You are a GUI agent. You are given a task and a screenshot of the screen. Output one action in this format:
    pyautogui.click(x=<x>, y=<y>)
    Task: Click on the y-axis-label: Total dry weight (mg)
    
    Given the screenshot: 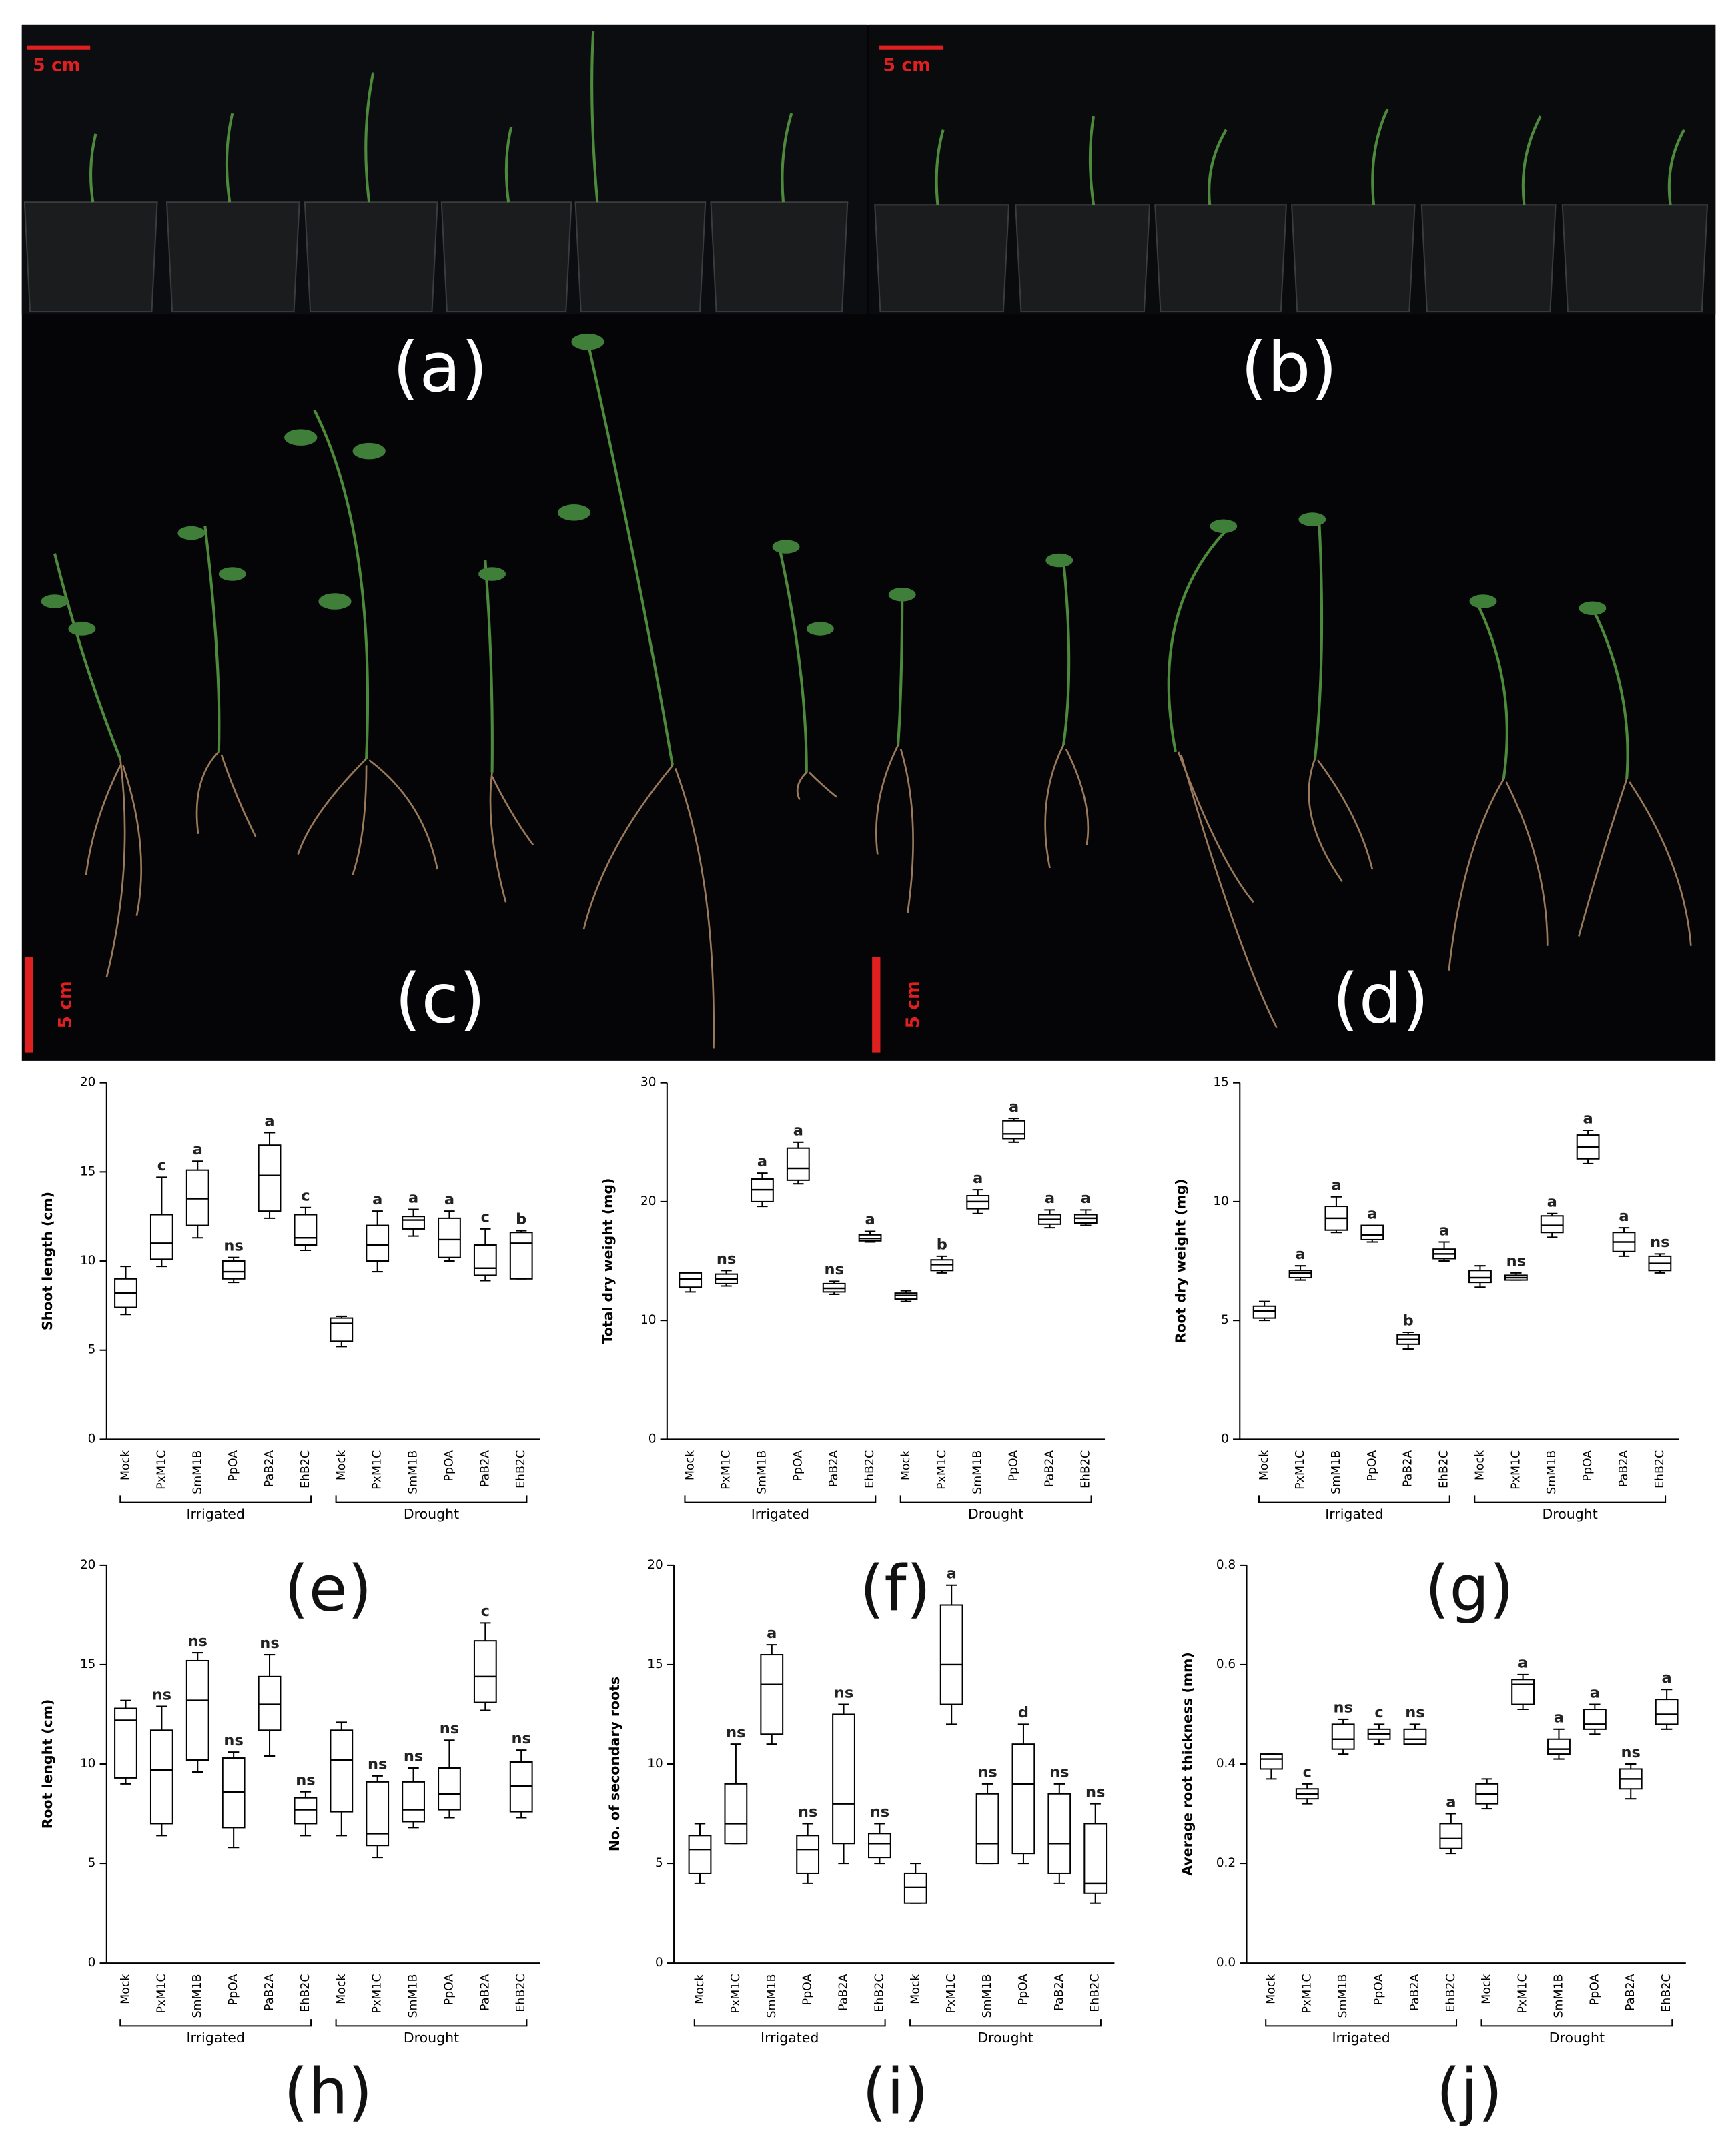 What is the action you would take?
    pyautogui.click(x=608, y=1261)
    